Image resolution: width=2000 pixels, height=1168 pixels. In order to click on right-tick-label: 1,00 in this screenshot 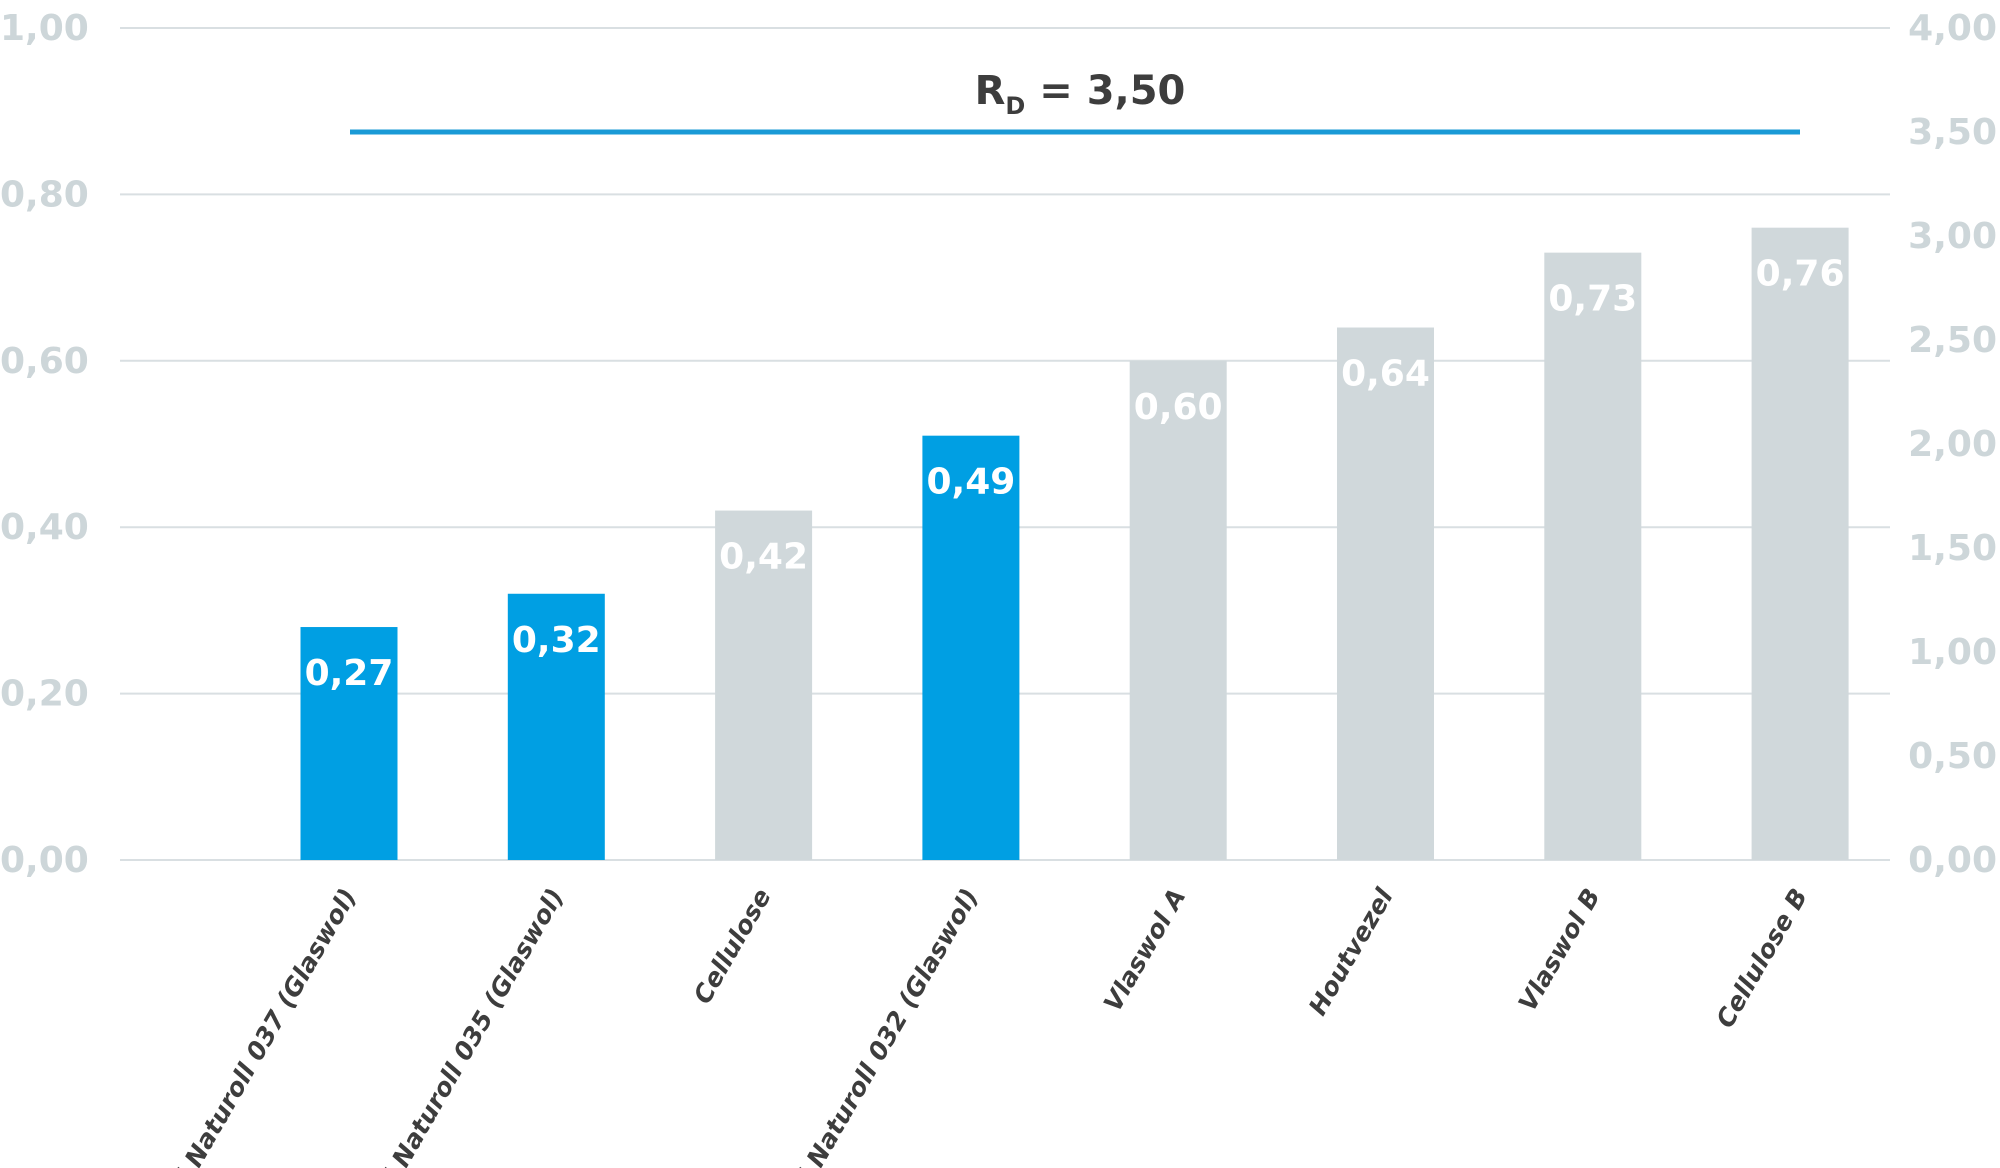, I will do `click(1952, 652)`.